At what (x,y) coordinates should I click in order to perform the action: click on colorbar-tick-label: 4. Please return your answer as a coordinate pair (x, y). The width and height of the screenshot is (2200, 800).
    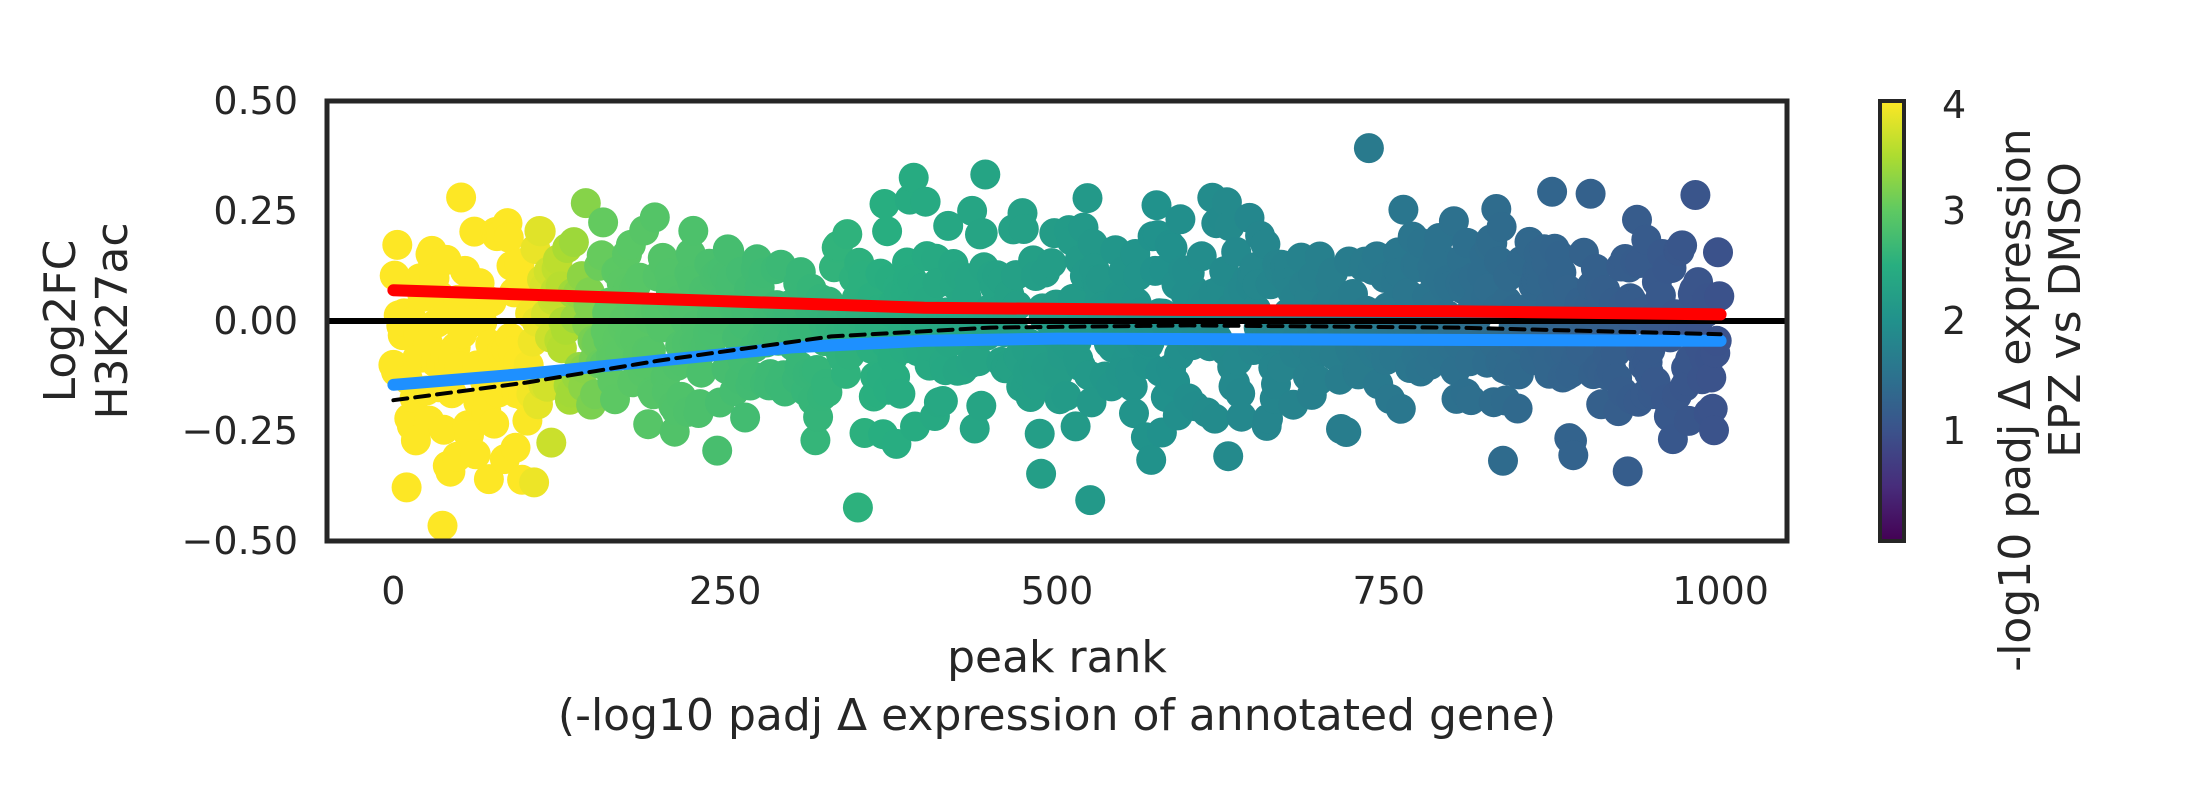
    Looking at the image, I should click on (1954, 105).